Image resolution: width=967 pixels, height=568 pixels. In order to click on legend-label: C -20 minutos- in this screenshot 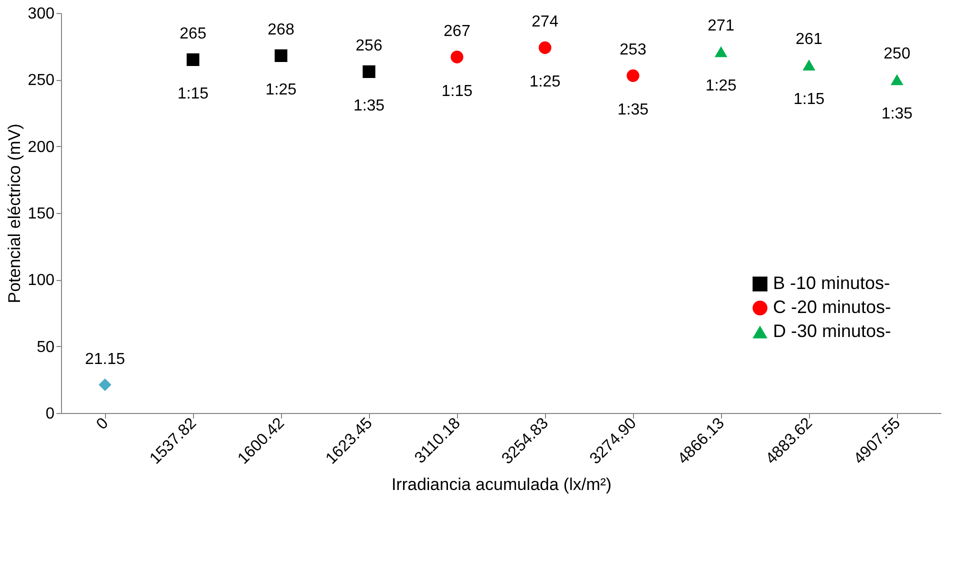, I will do `click(832, 307)`.